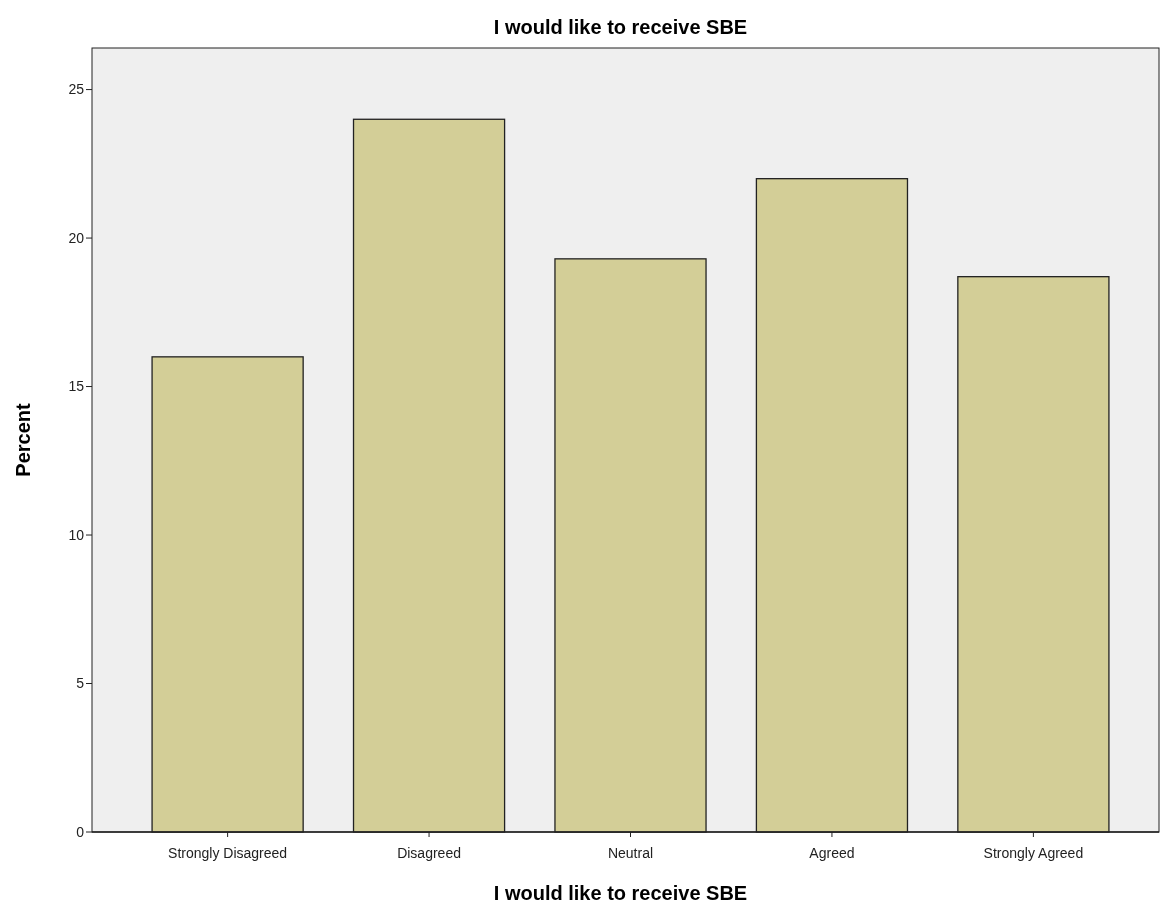  Describe the element at coordinates (76, 237) in the screenshot. I see `y-tick-label: 20` at that location.